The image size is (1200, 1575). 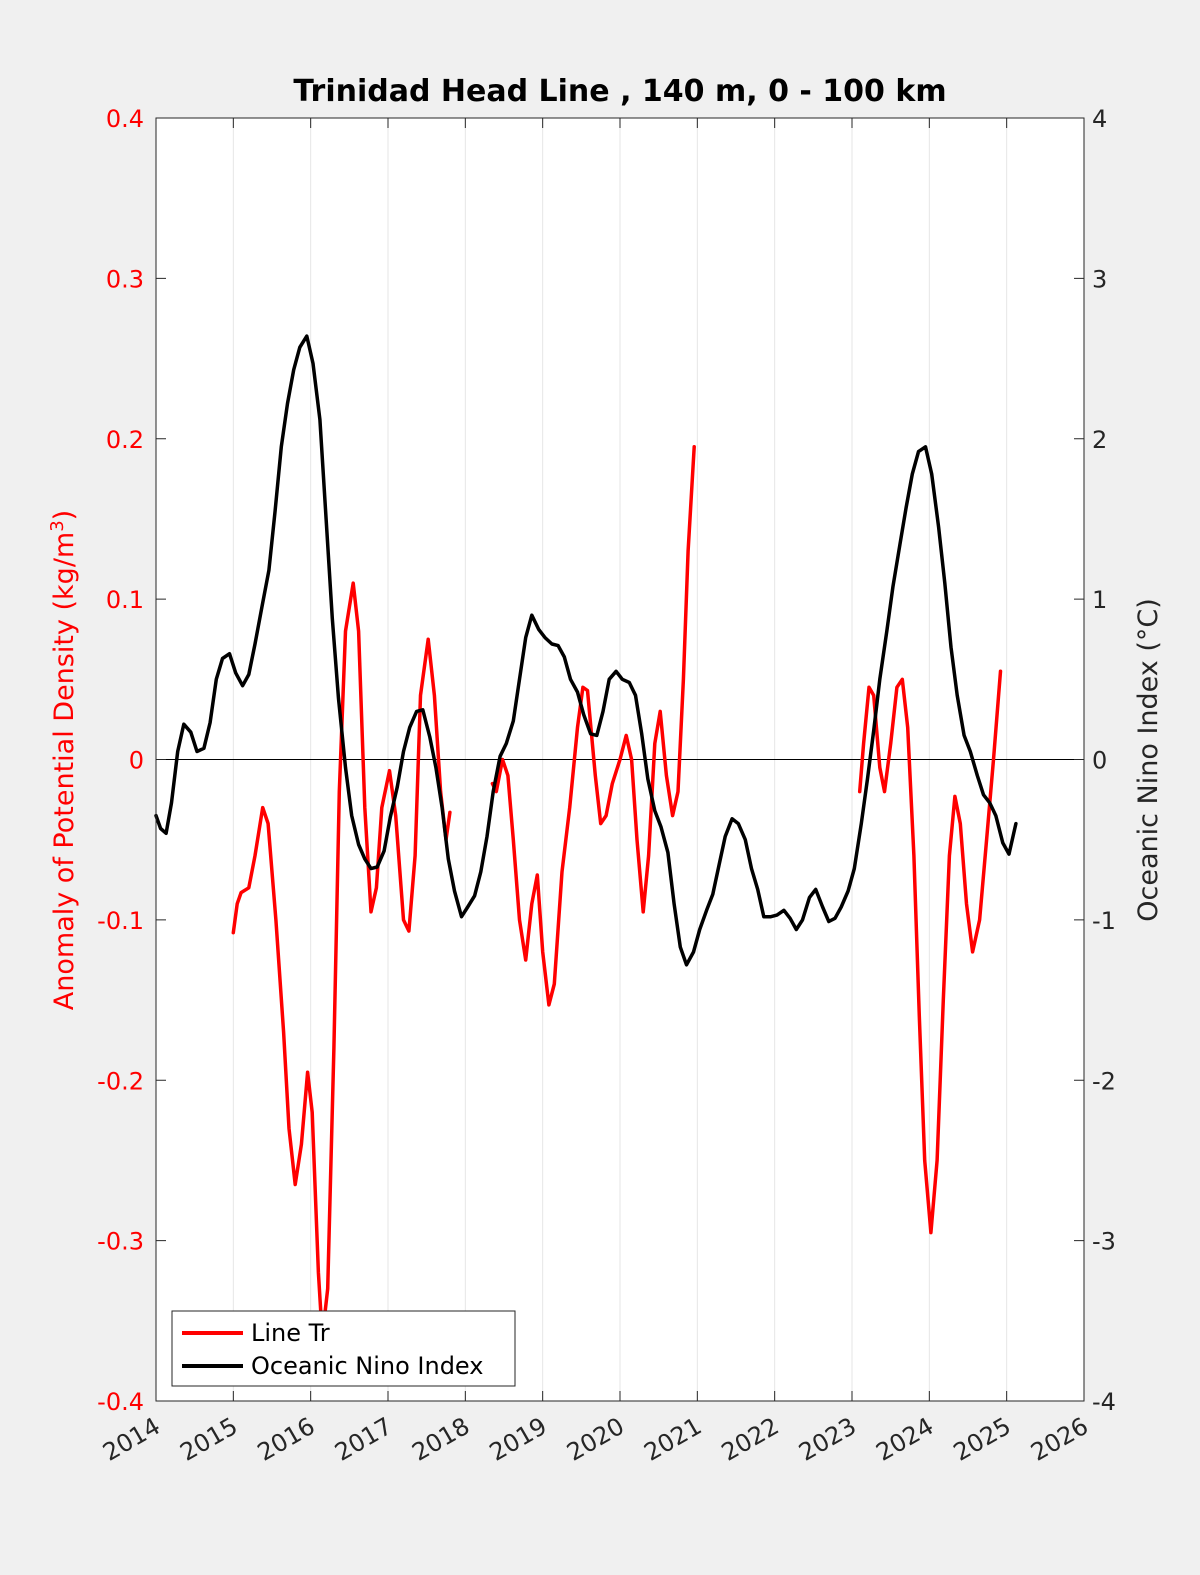 I want to click on x-tick-label: 2015, so click(x=208, y=1439).